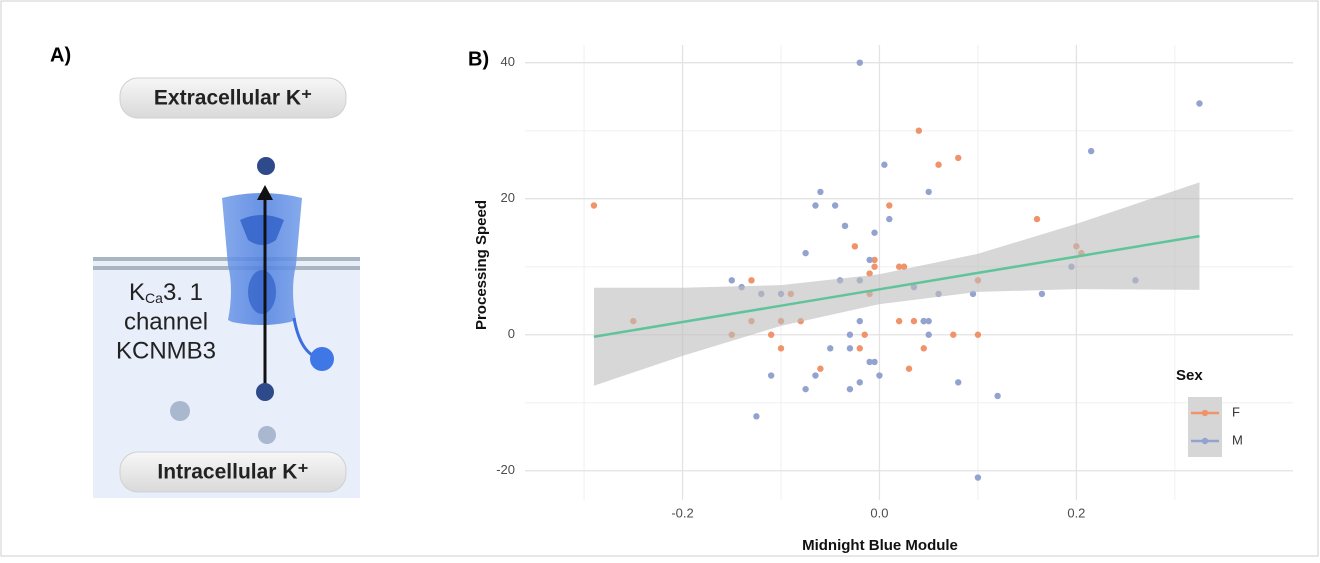  What do you see at coordinates (1237, 439) in the screenshot?
I see `legend-label: M` at bounding box center [1237, 439].